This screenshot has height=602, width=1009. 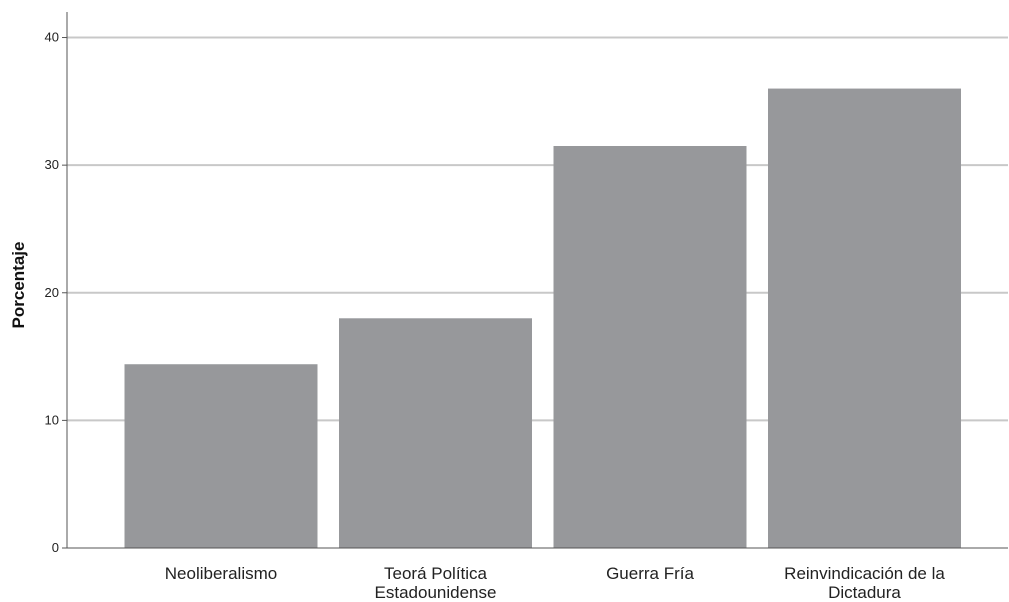 What do you see at coordinates (52, 292) in the screenshot?
I see `y-tick-label-20: 20` at bounding box center [52, 292].